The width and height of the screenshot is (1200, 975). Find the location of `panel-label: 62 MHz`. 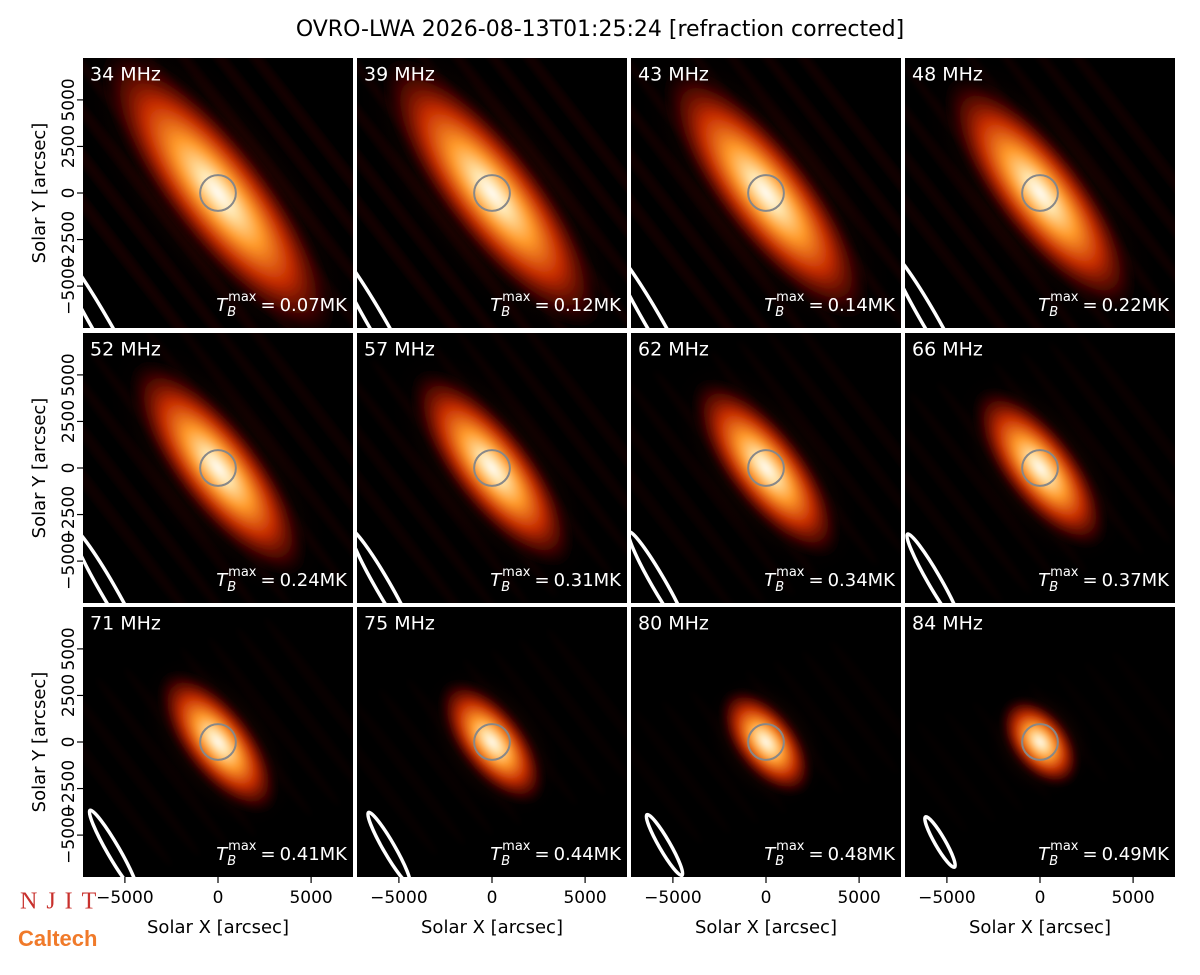

panel-label: 62 MHz is located at coordinates (673, 350).